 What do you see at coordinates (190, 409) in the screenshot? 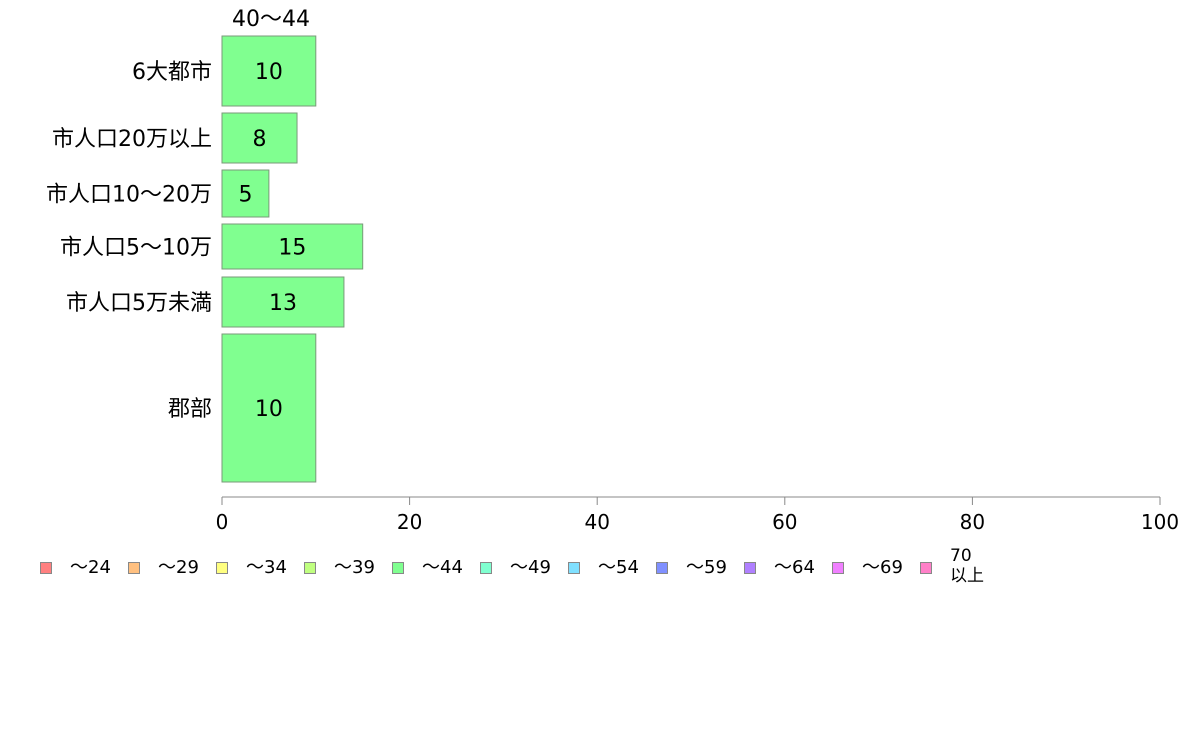
I see `category-label: 郡部` at bounding box center [190, 409].